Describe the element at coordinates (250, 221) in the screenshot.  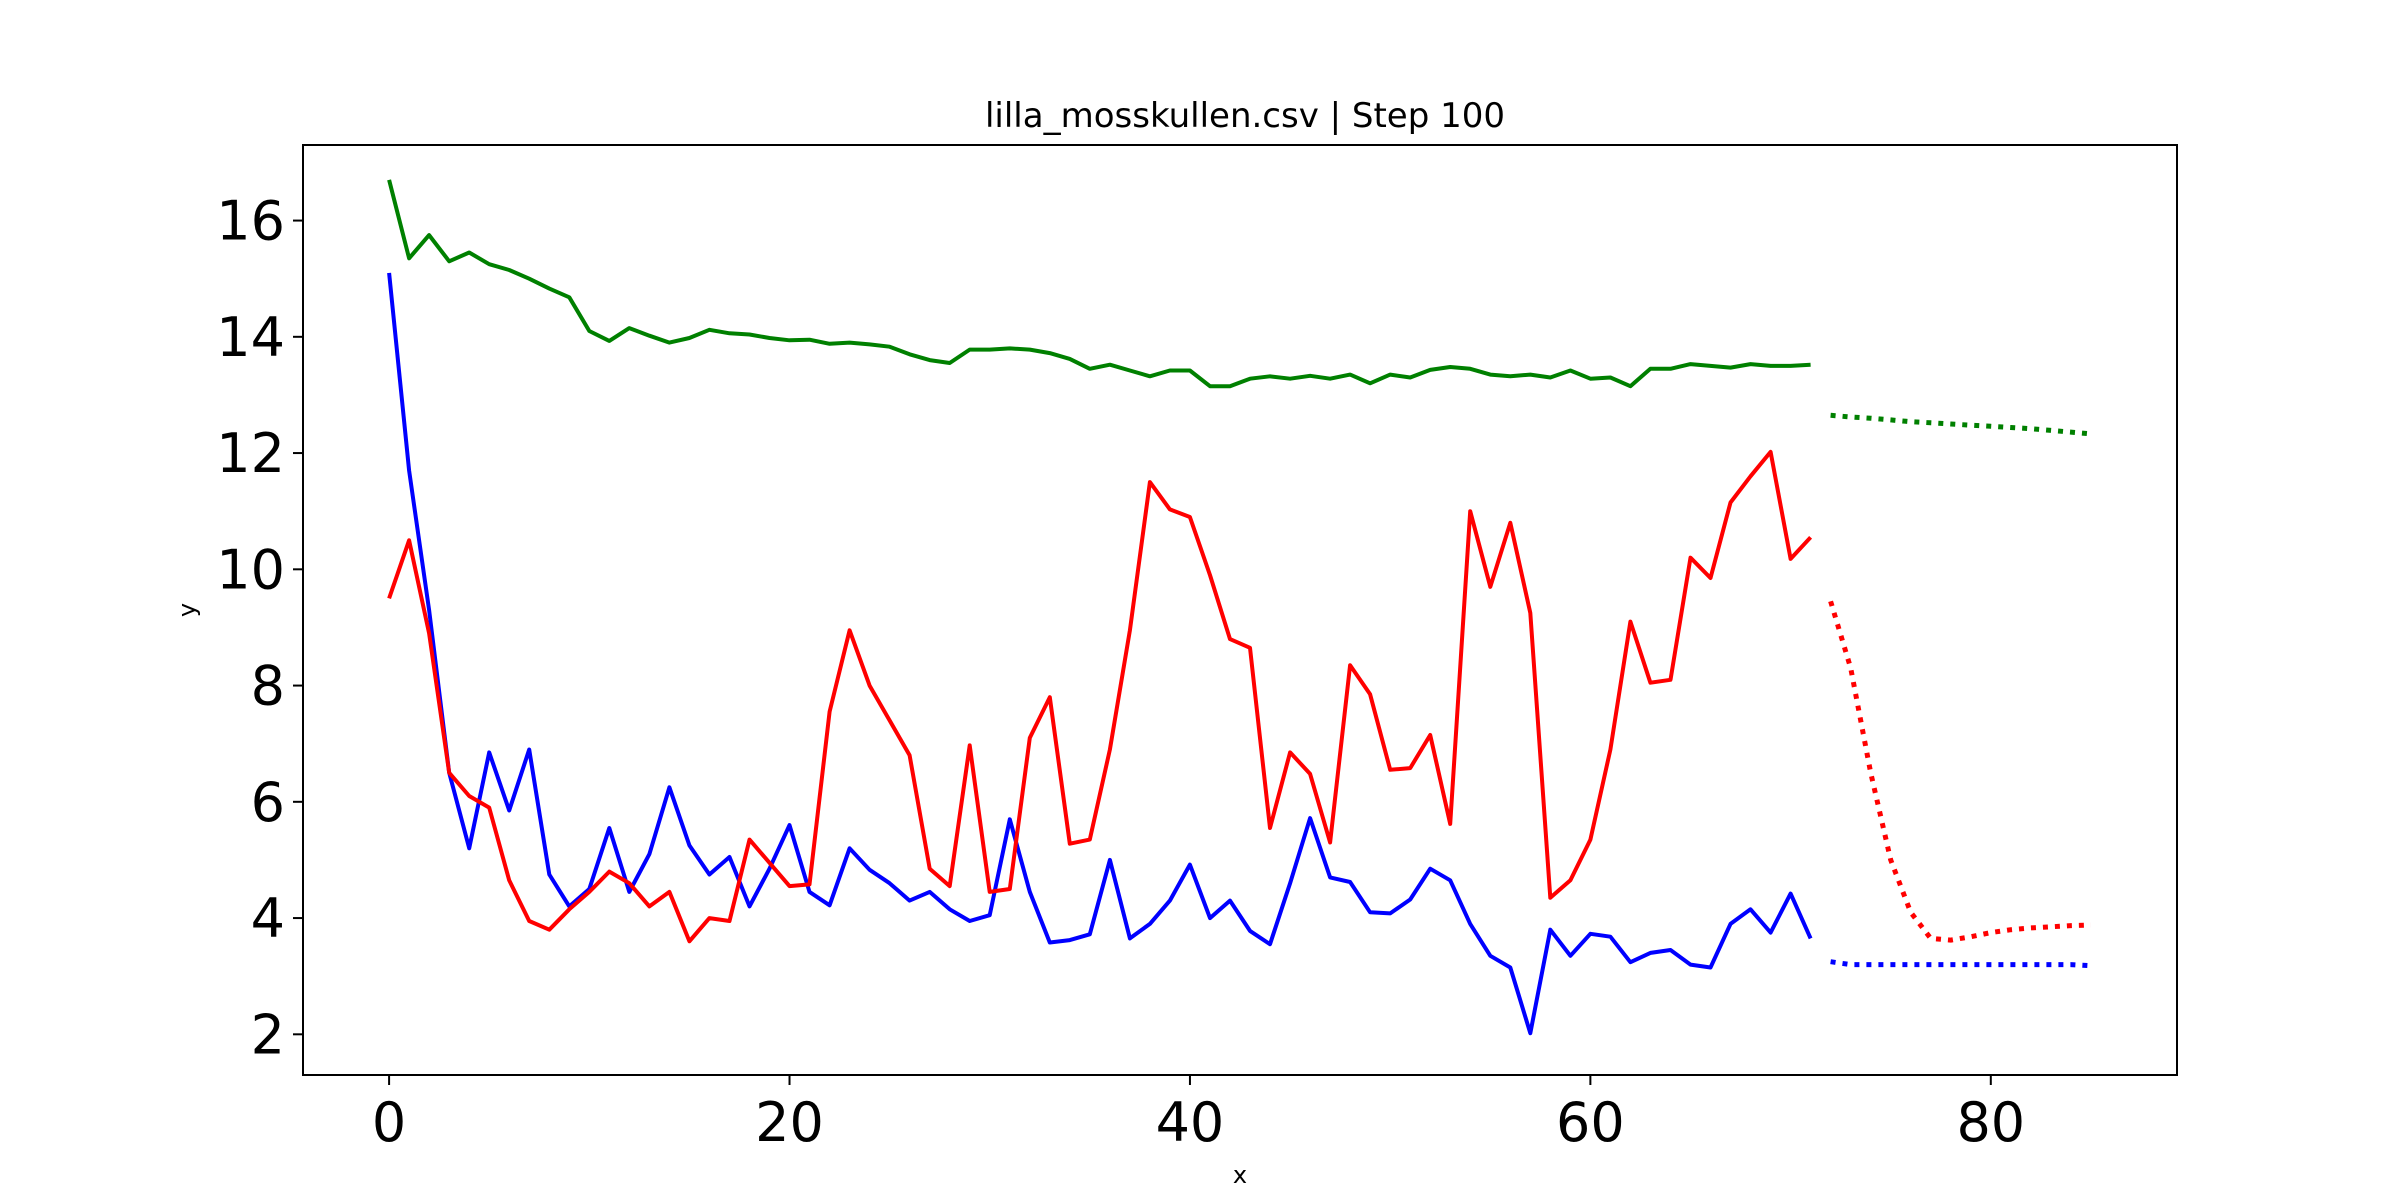
I see `y-tick-label: 16` at that location.